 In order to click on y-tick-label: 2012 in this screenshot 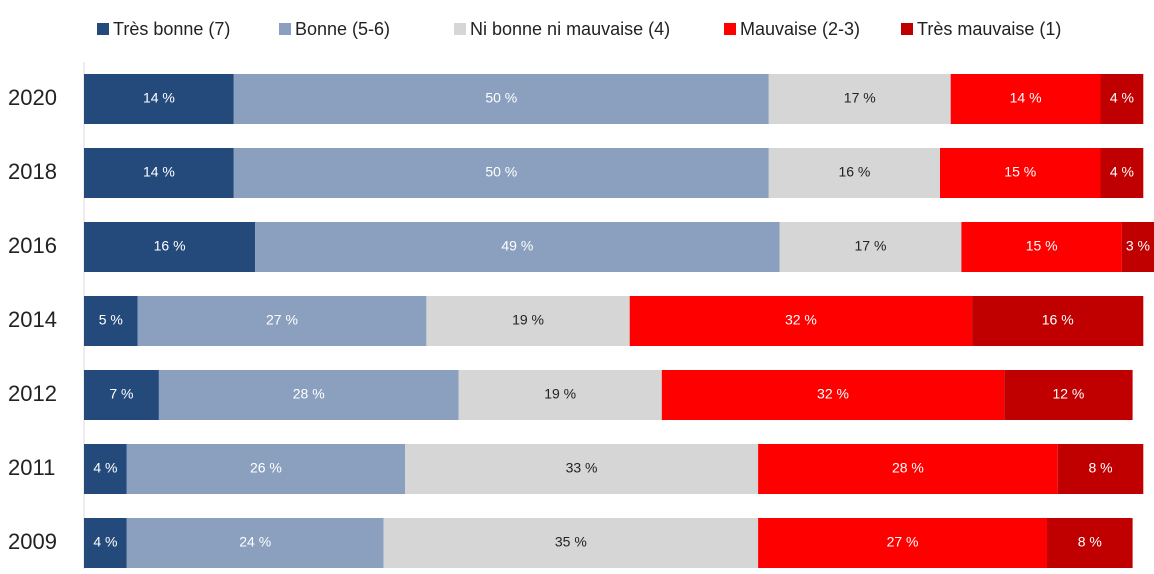, I will do `click(32, 393)`.